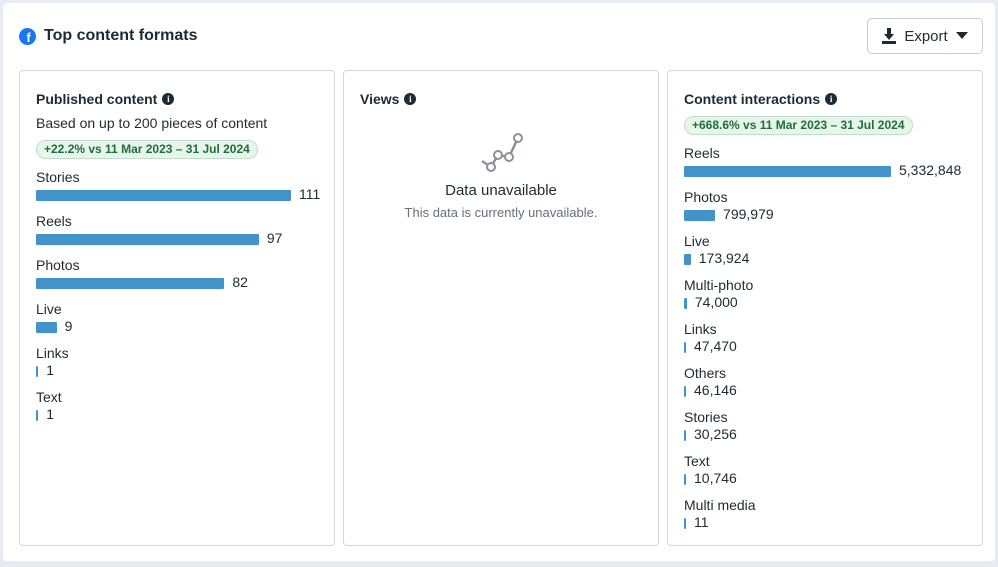  I want to click on bar-value: 11, so click(701, 522).